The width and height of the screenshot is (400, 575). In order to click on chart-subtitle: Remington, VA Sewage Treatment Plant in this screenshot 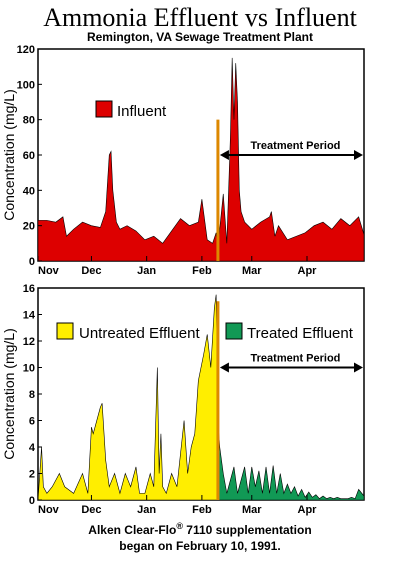, I will do `click(200, 37)`.